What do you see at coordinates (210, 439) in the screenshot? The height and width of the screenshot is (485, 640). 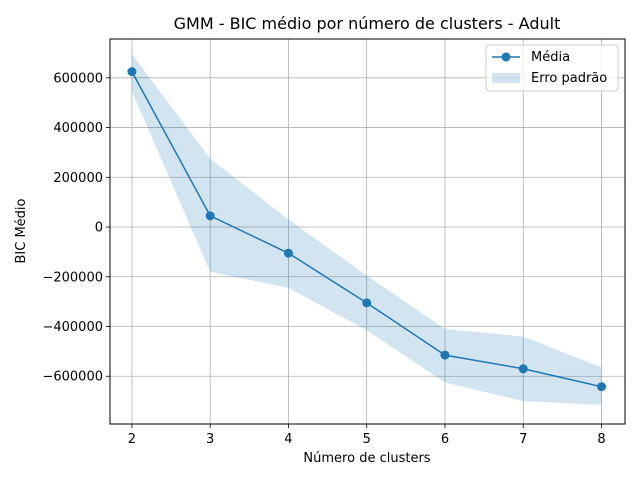 I see `x-tick-label: 3` at bounding box center [210, 439].